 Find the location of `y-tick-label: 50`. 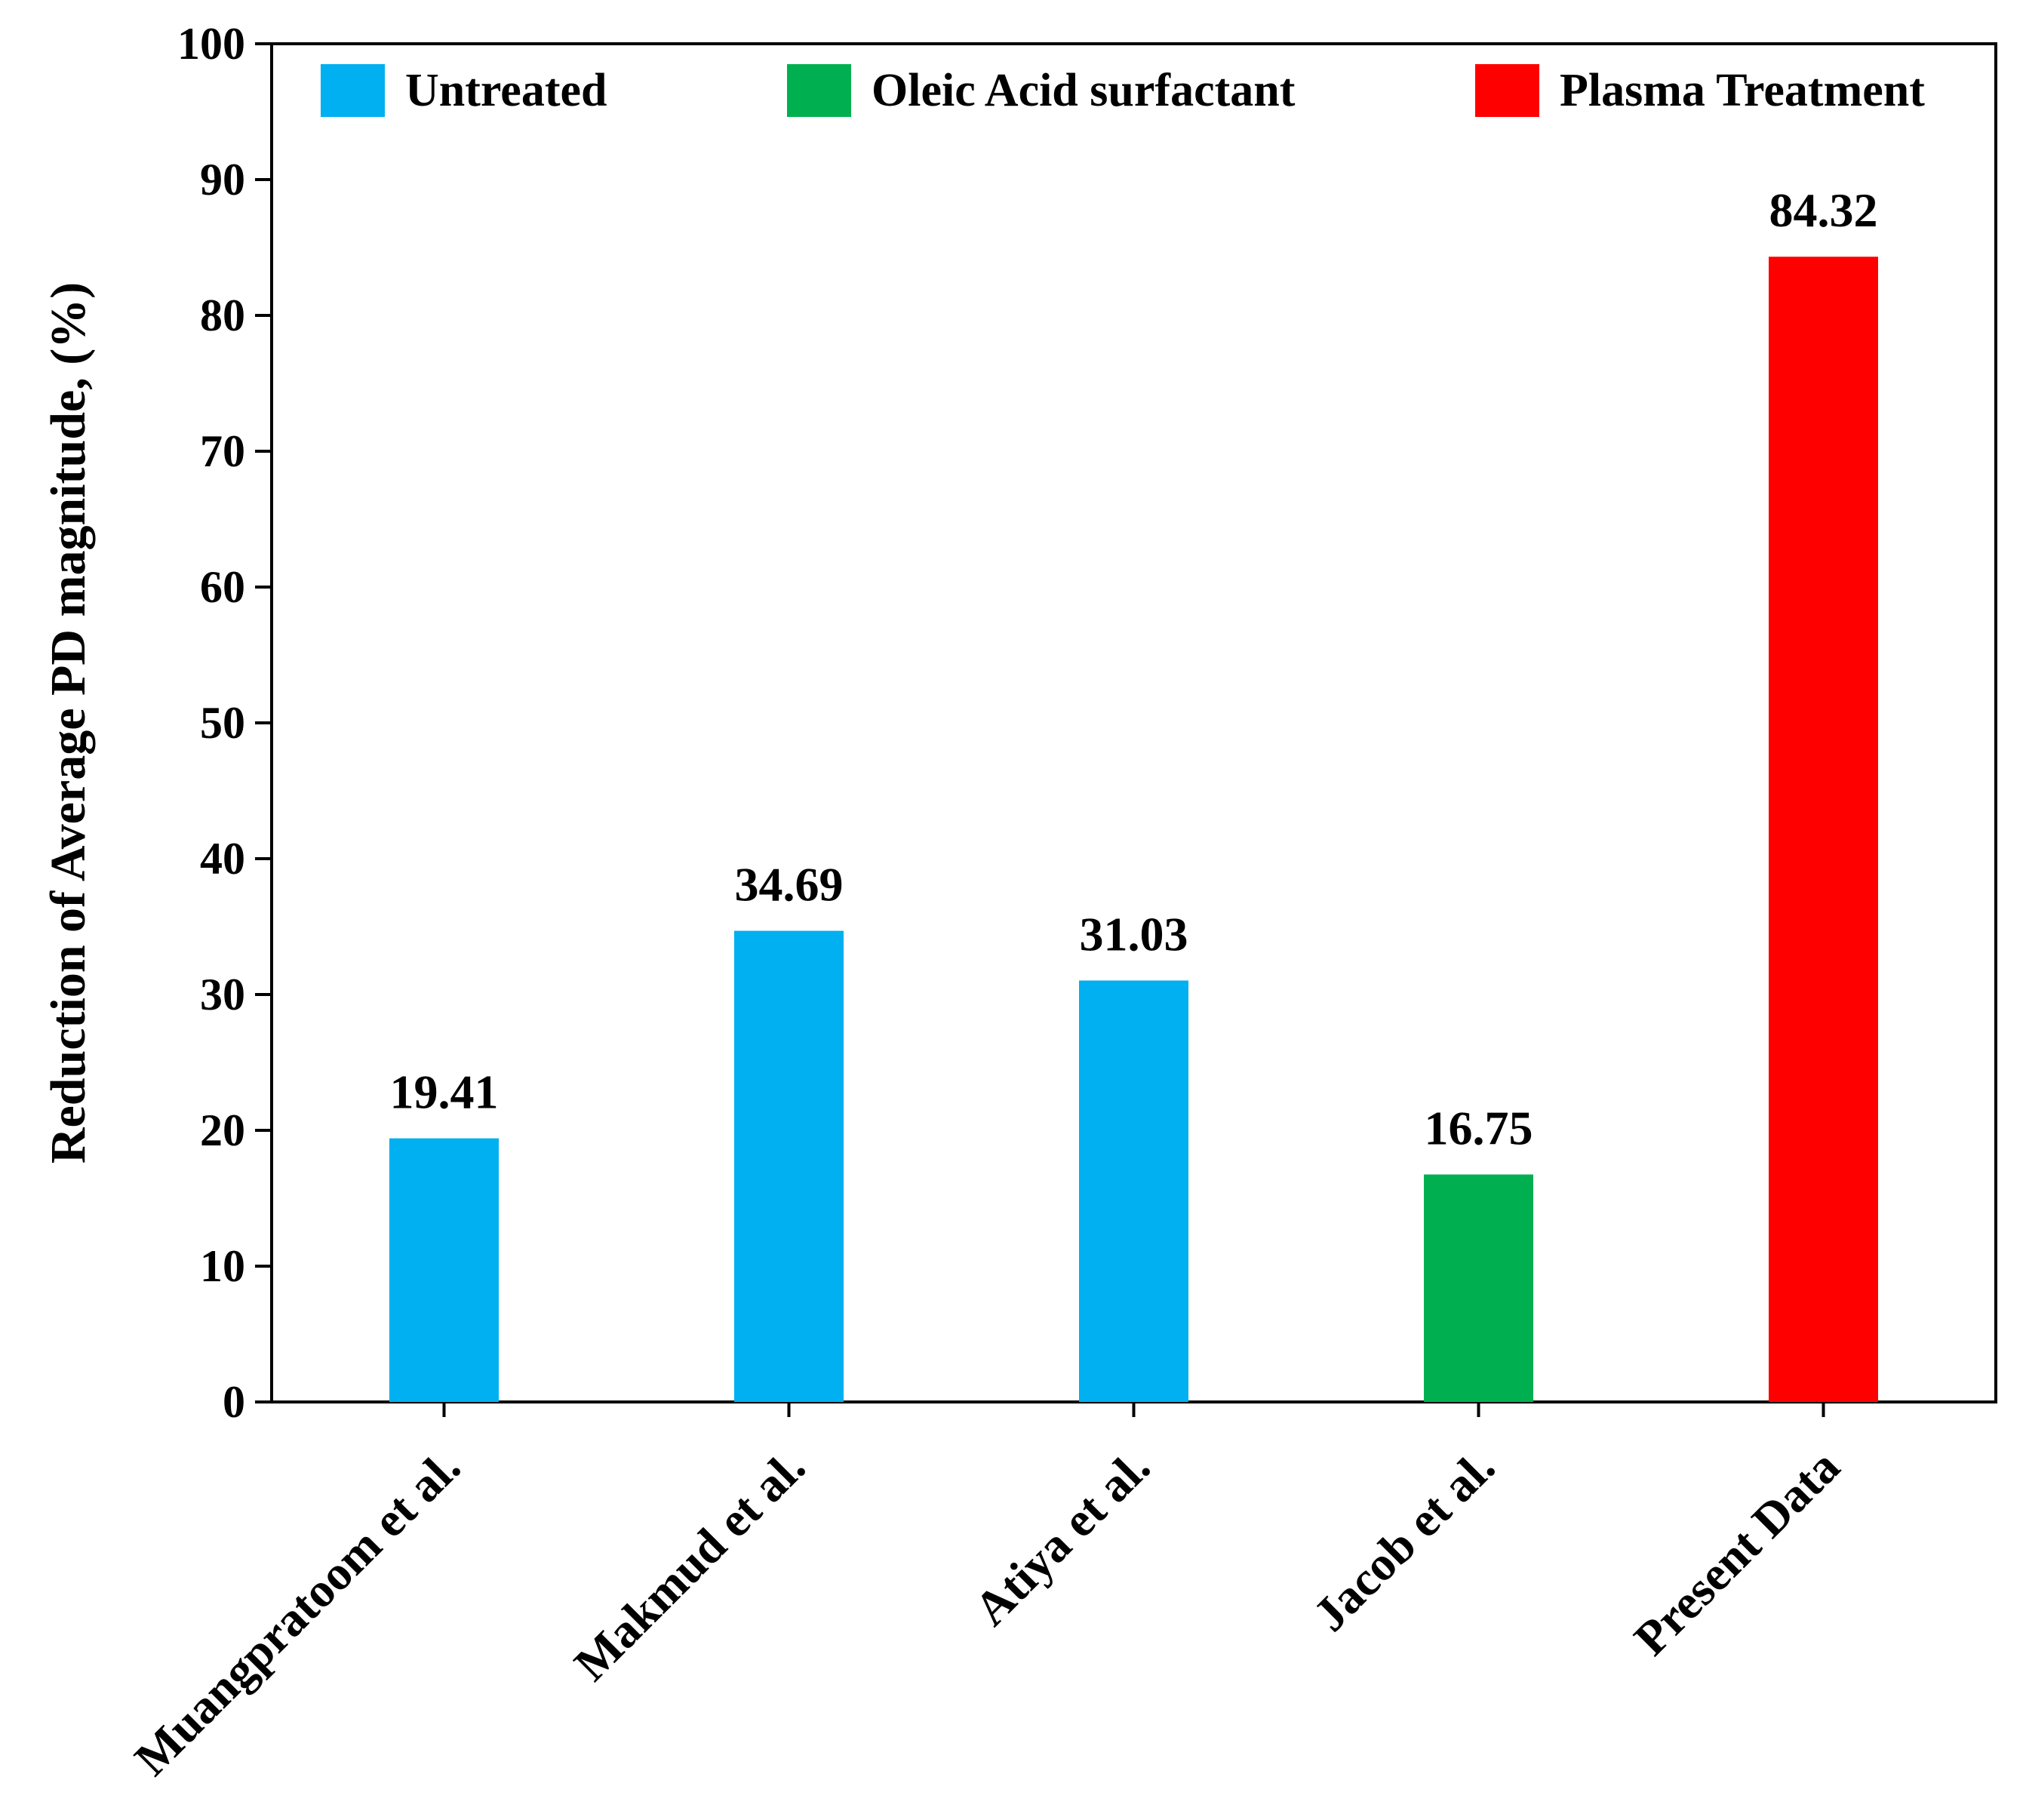

y-tick-label: 50 is located at coordinates (222, 723).